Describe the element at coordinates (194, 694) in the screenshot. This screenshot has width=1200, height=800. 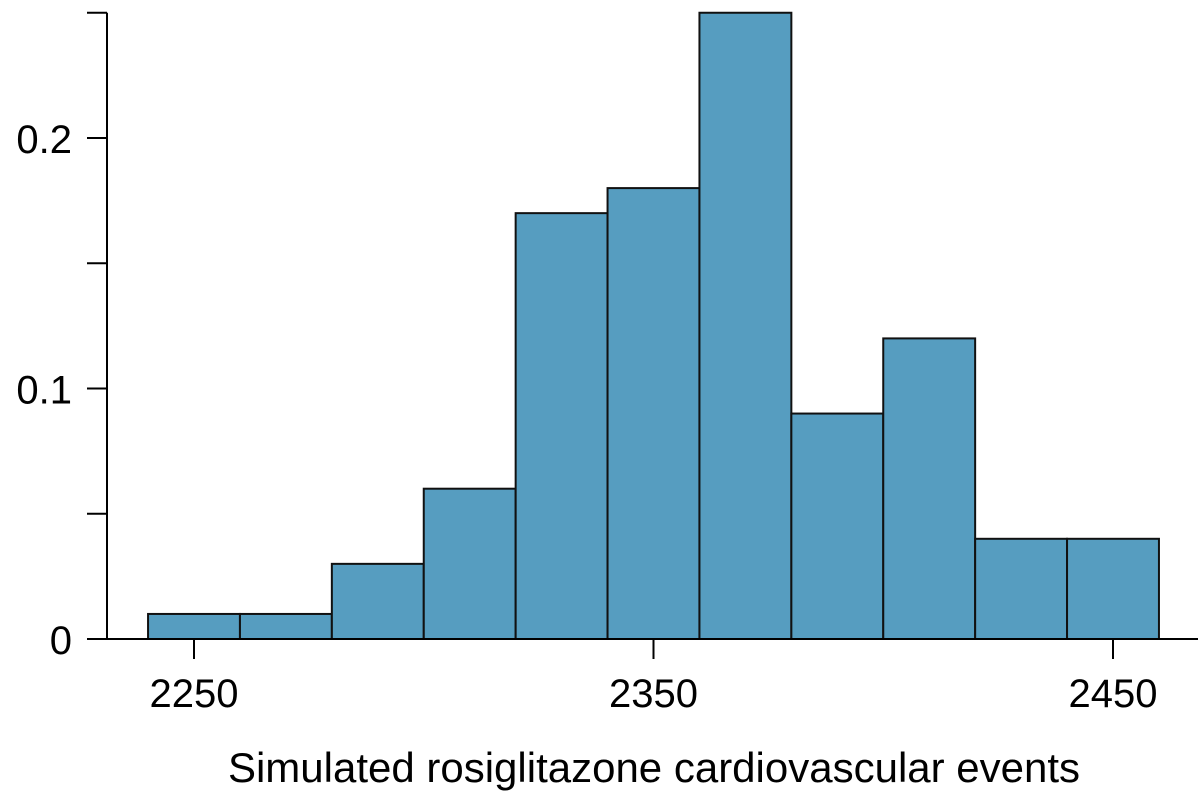
I see `x-tick-label-2250: 2250` at that location.